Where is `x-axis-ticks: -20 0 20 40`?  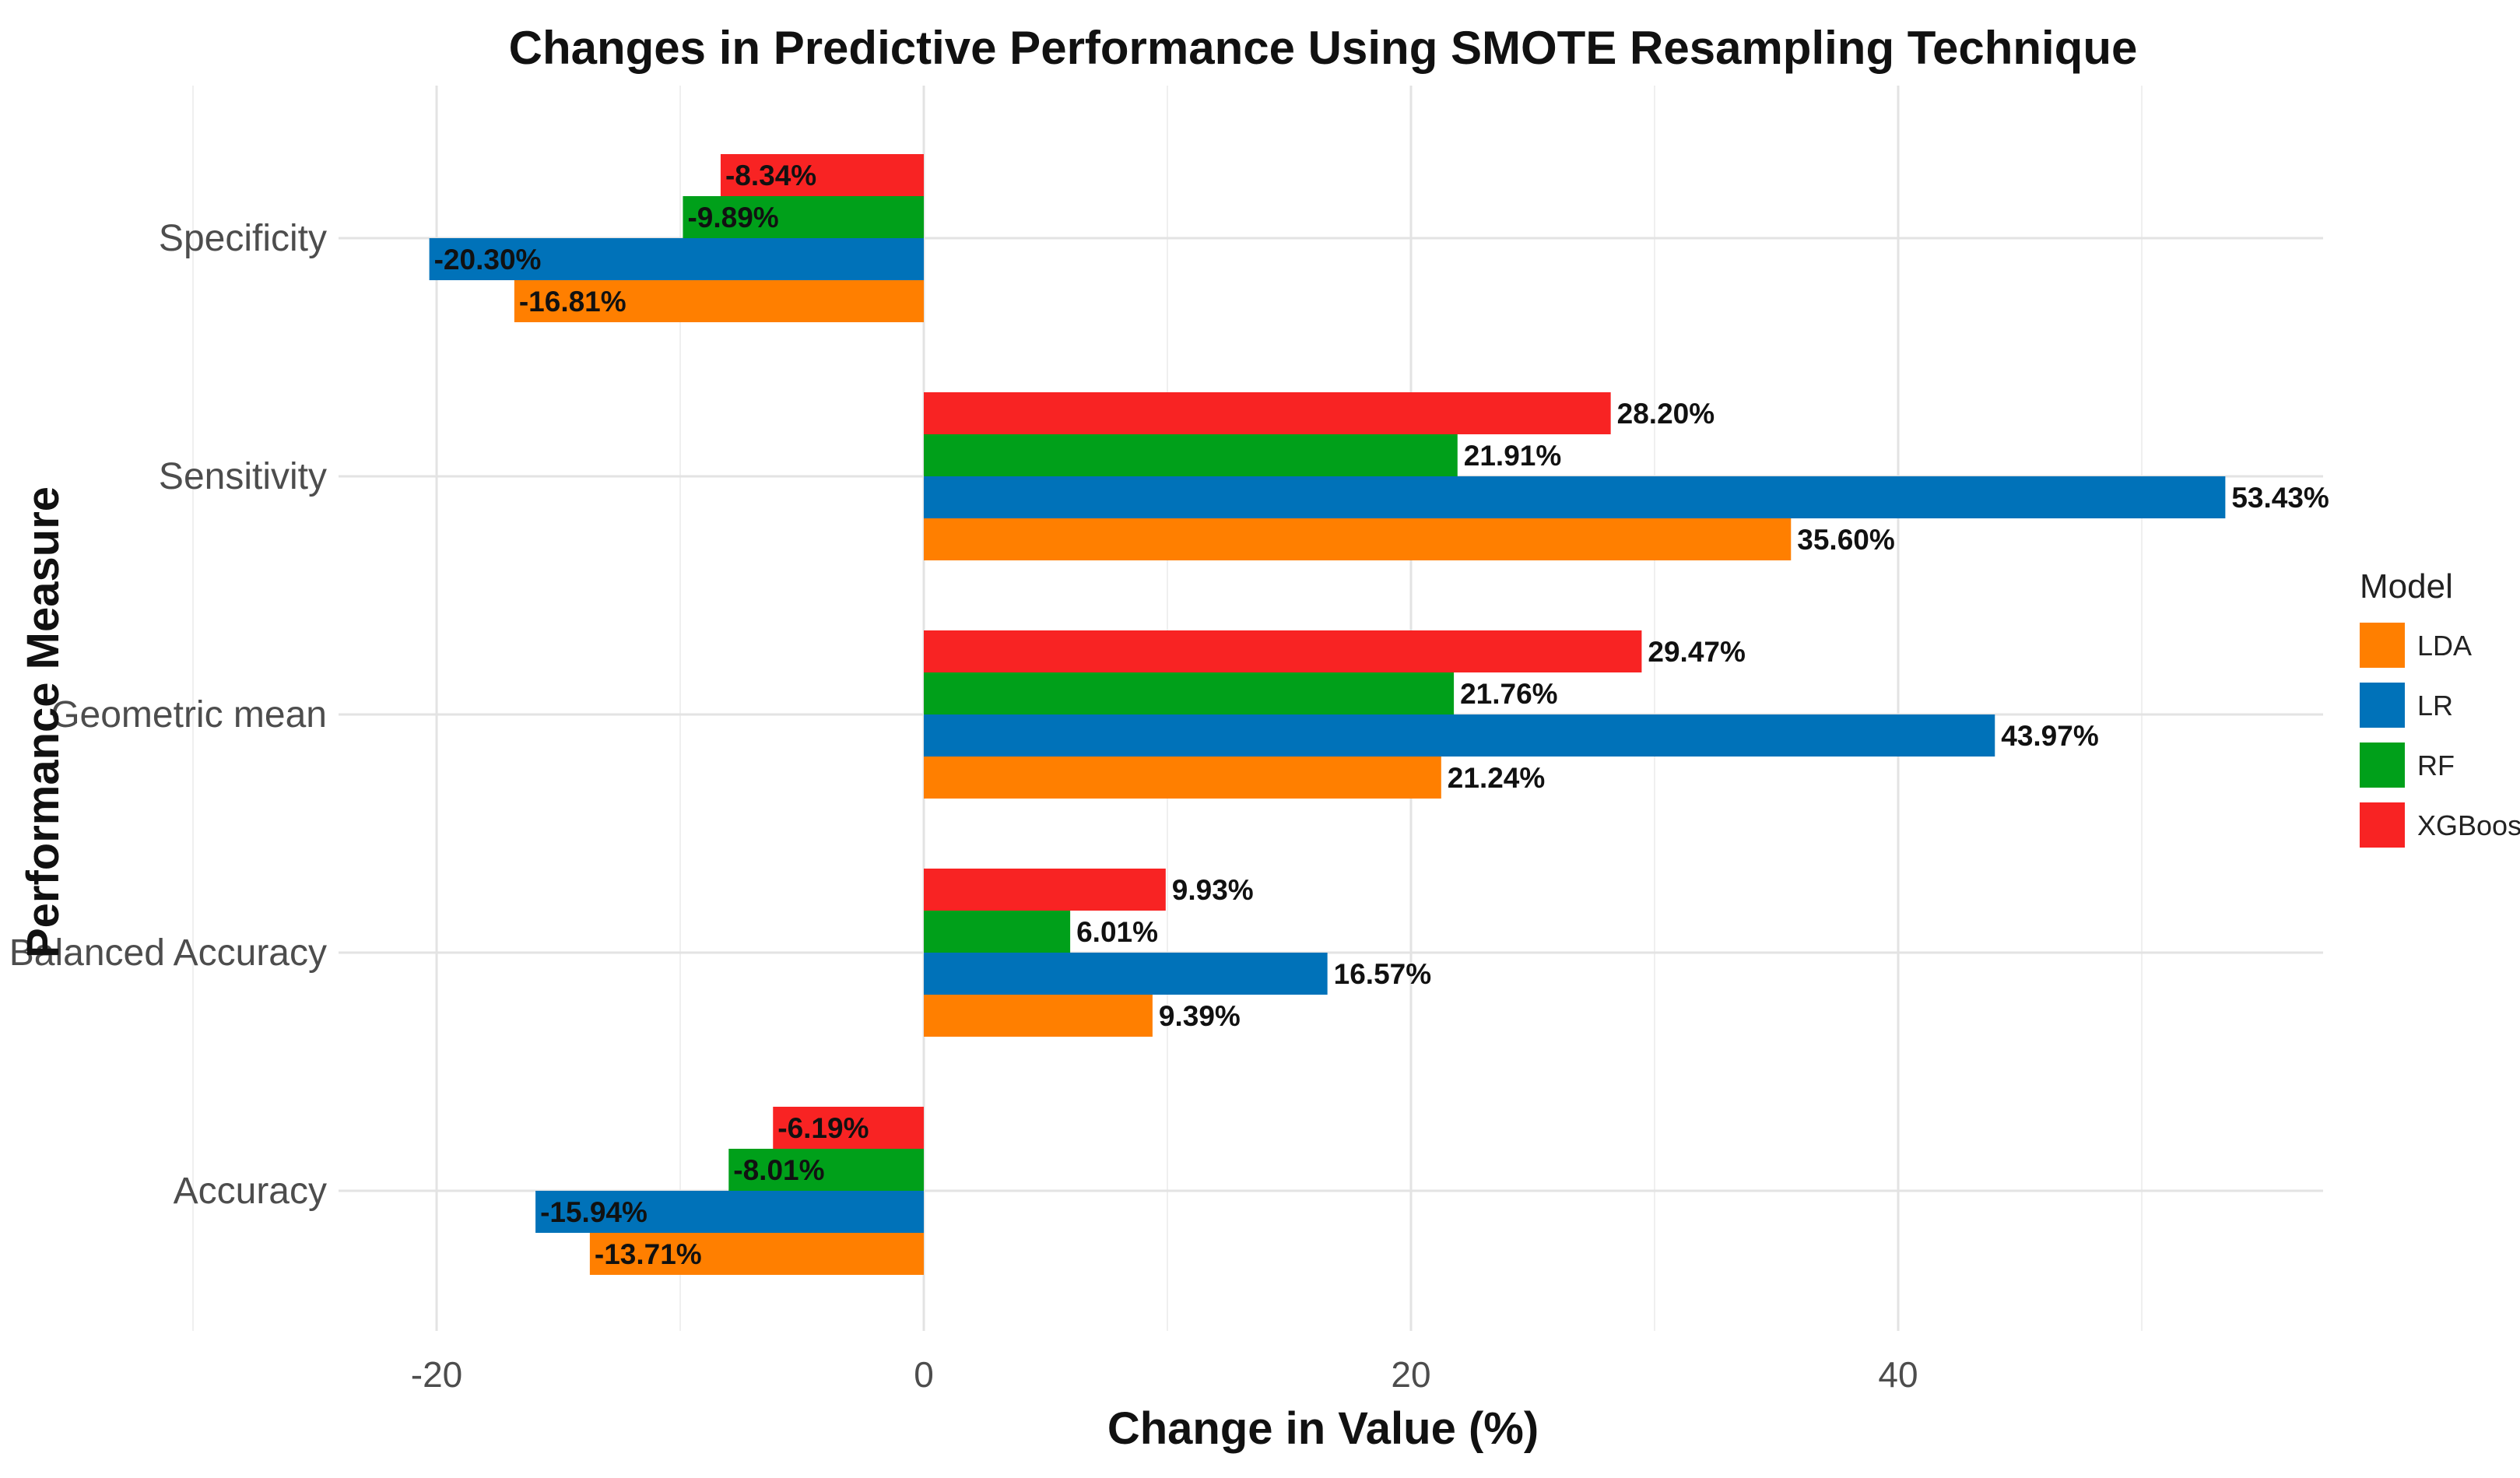 x-axis-ticks: -20 0 20 40 is located at coordinates (1164, 1374).